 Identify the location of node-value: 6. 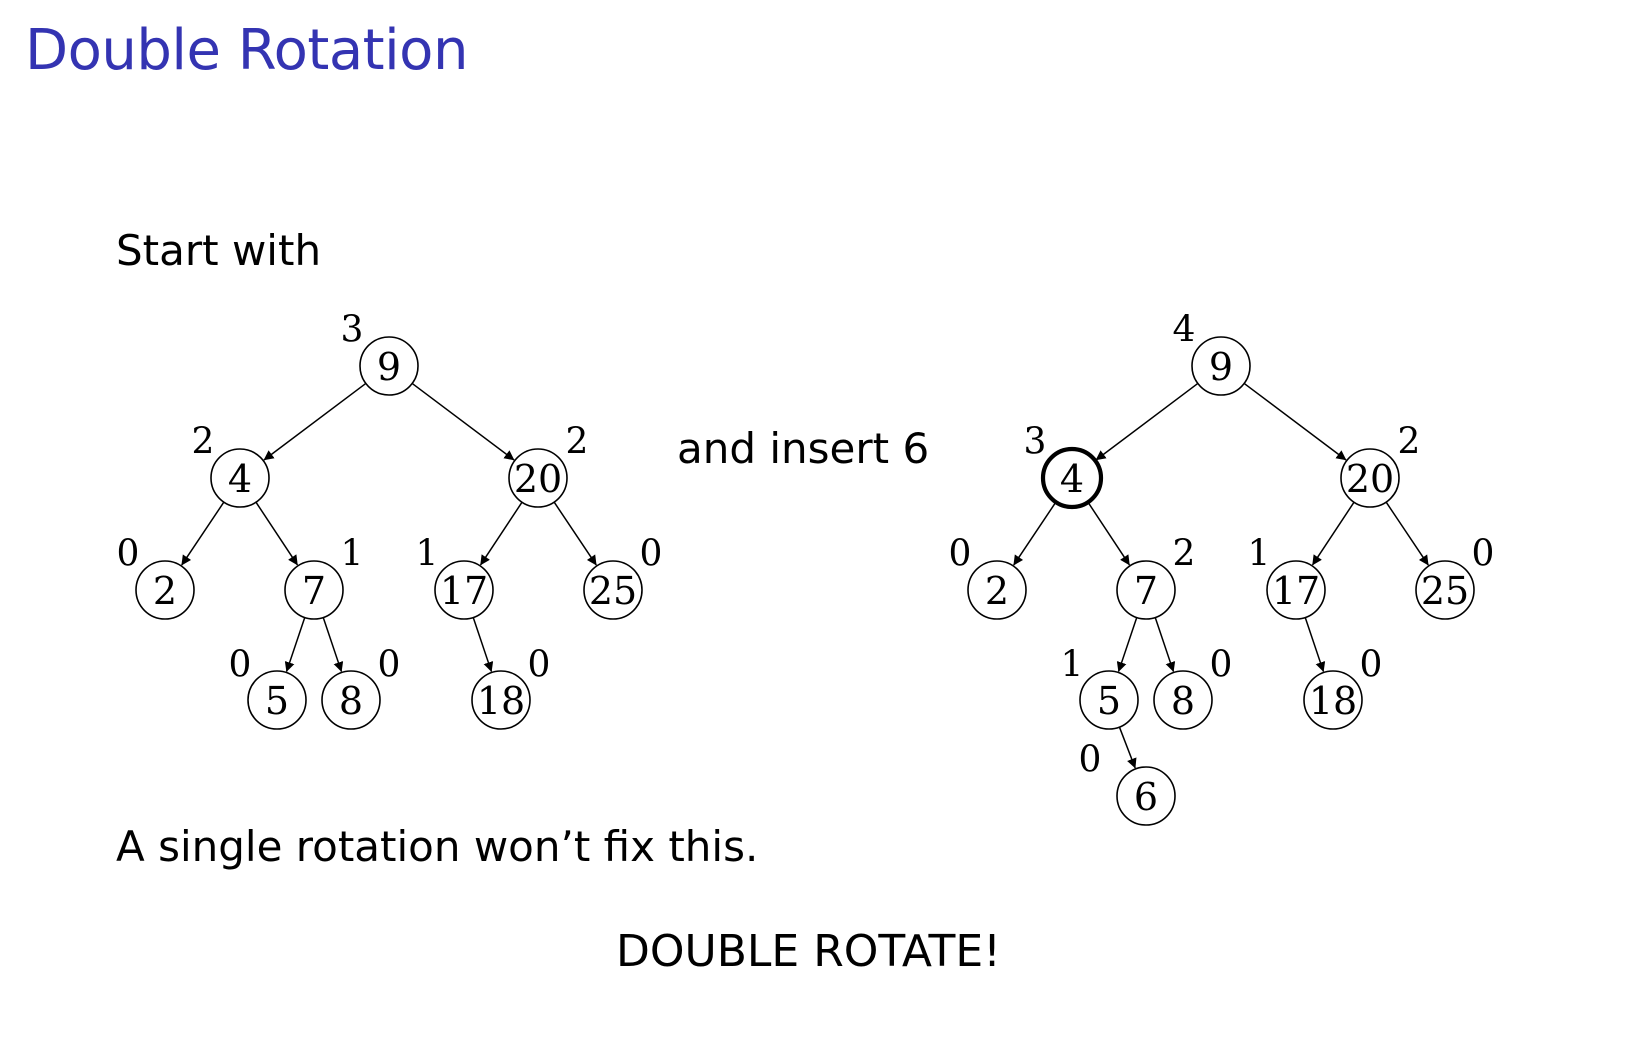
(1146, 797).